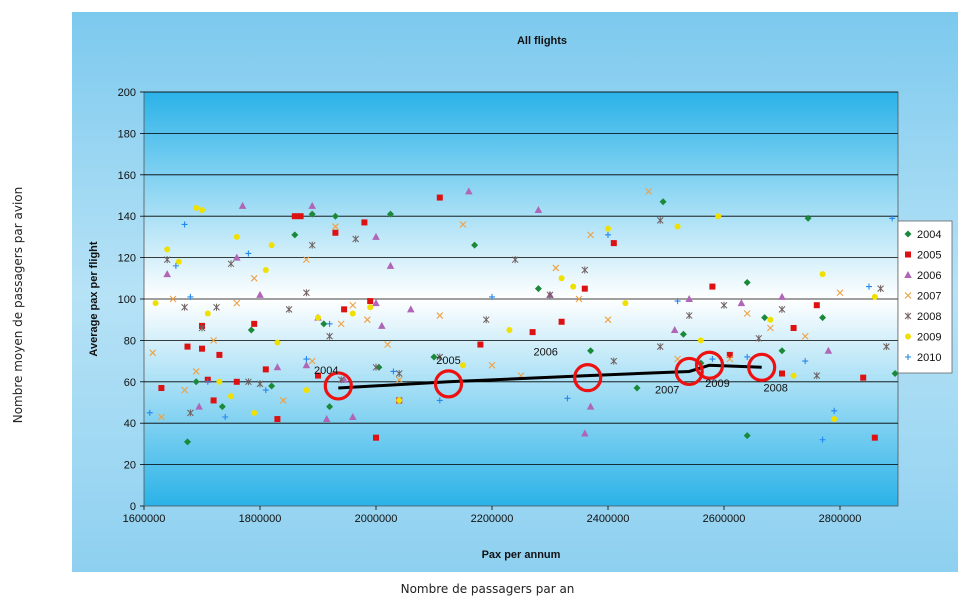  What do you see at coordinates (689, 371) in the screenshot?
I see `highlight-circle-2007` at bounding box center [689, 371].